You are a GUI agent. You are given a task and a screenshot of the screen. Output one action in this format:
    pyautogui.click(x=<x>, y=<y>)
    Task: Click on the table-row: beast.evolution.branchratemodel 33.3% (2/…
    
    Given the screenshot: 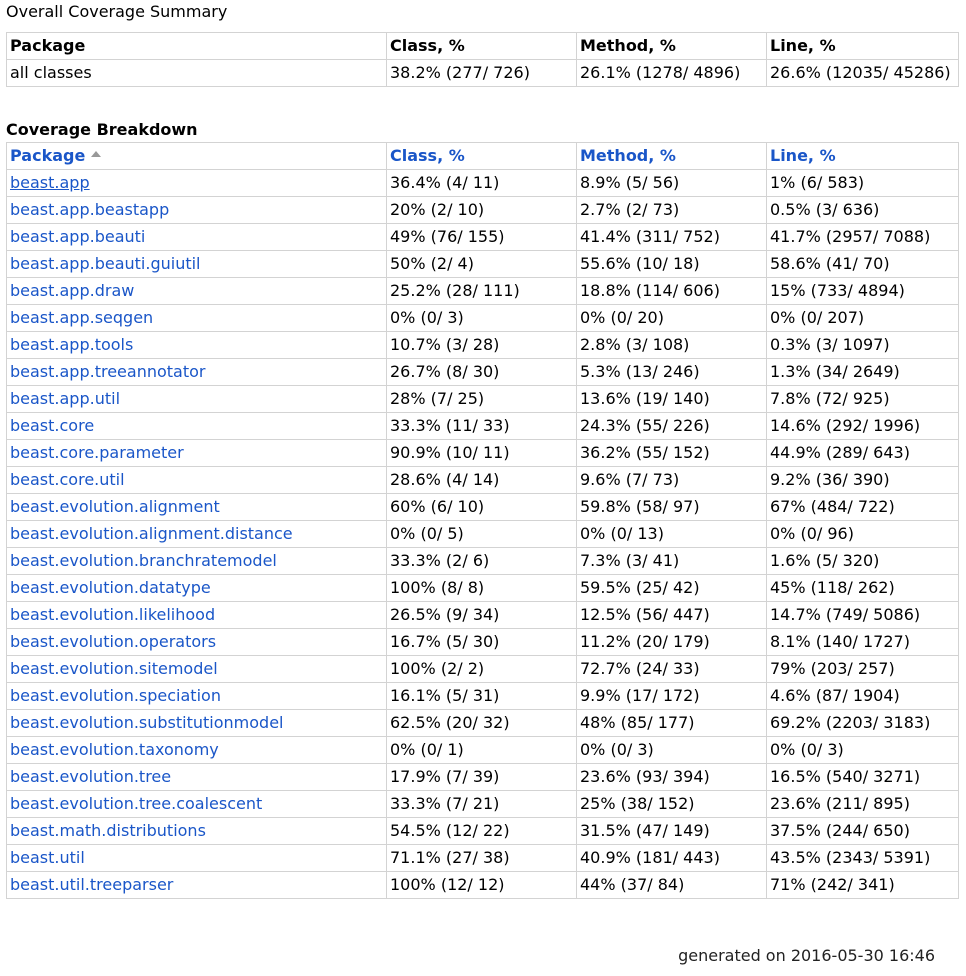 What is the action you would take?
    pyautogui.click(x=482, y=561)
    